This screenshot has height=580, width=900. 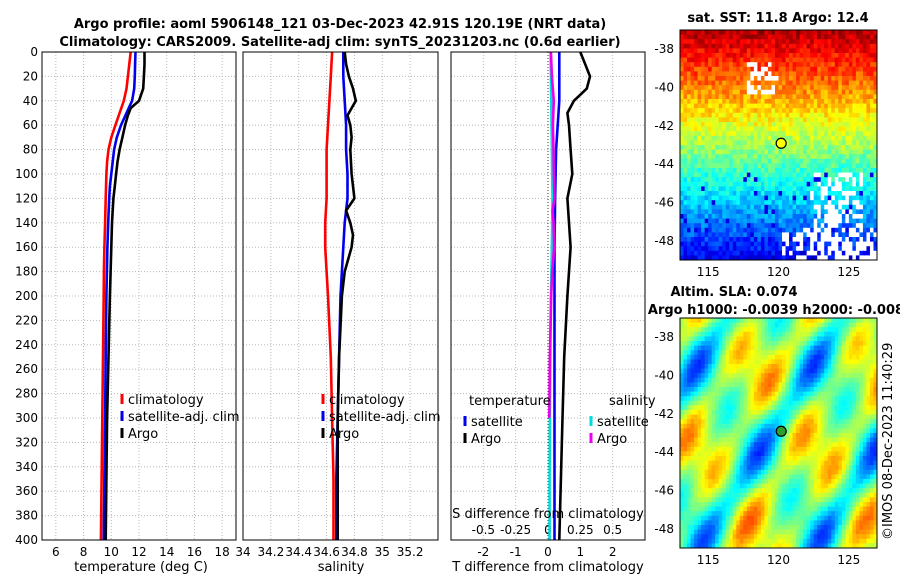 What do you see at coordinates (26, 540) in the screenshot?
I see `y-tick-label: 400` at bounding box center [26, 540].